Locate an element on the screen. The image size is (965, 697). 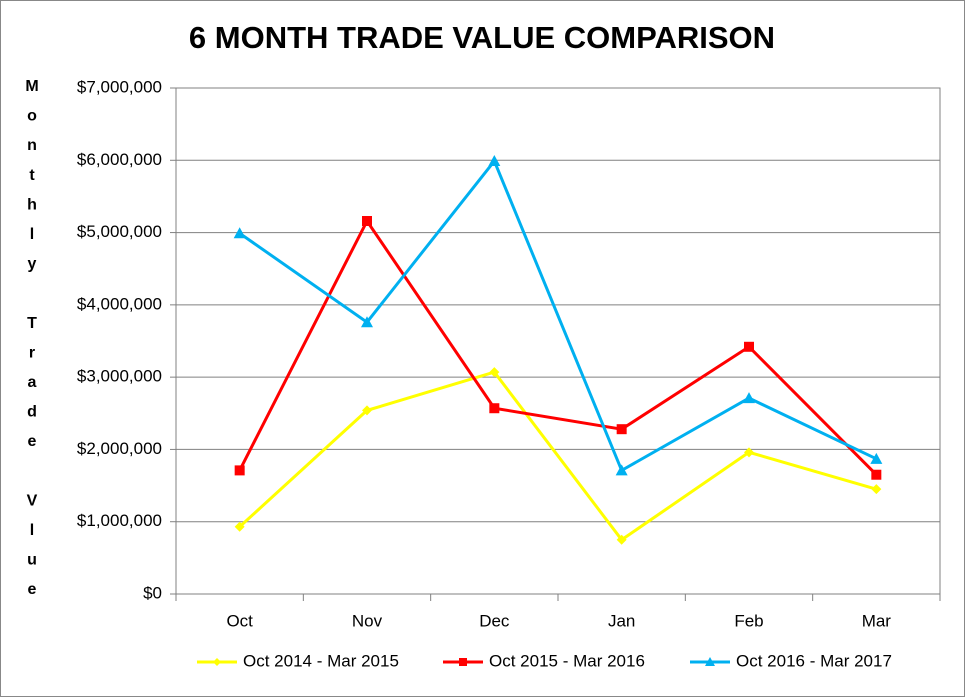
legend-label: Oct 2015 - Mar 2016 is located at coordinates (567, 660).